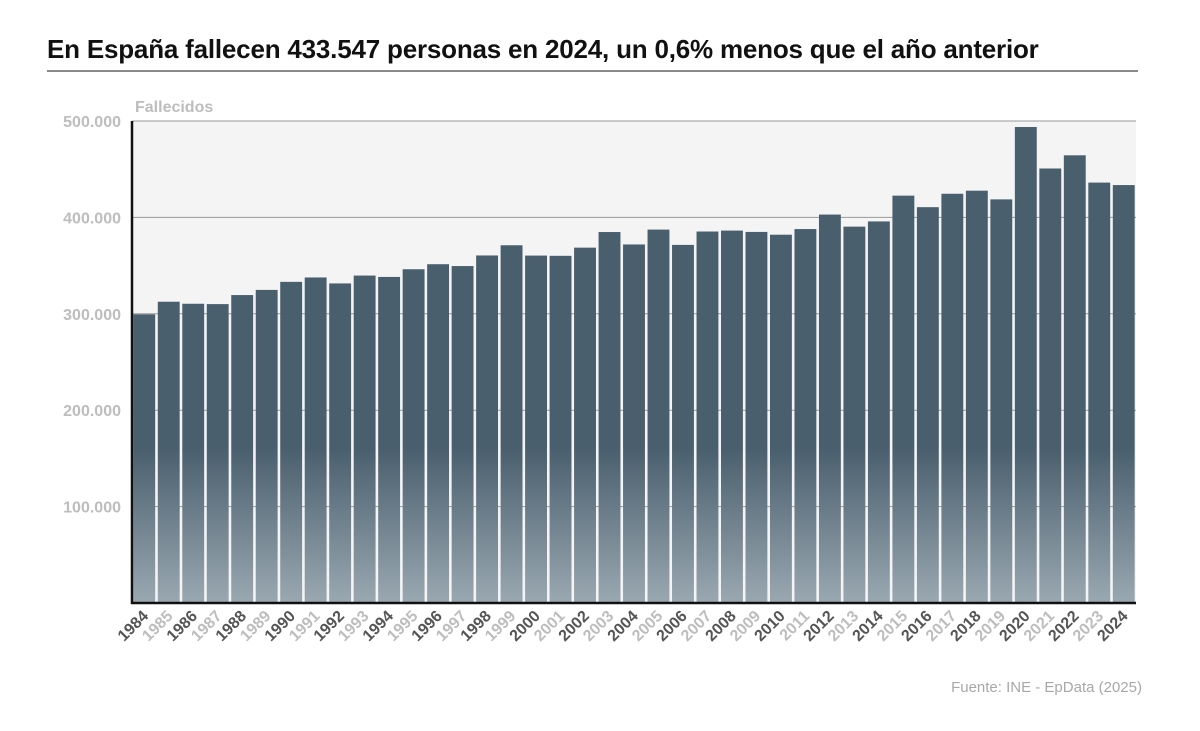 Image resolution: width=1200 pixels, height=731 pixels. Describe the element at coordinates (1123, 394) in the screenshot. I see `bar-2024` at that location.